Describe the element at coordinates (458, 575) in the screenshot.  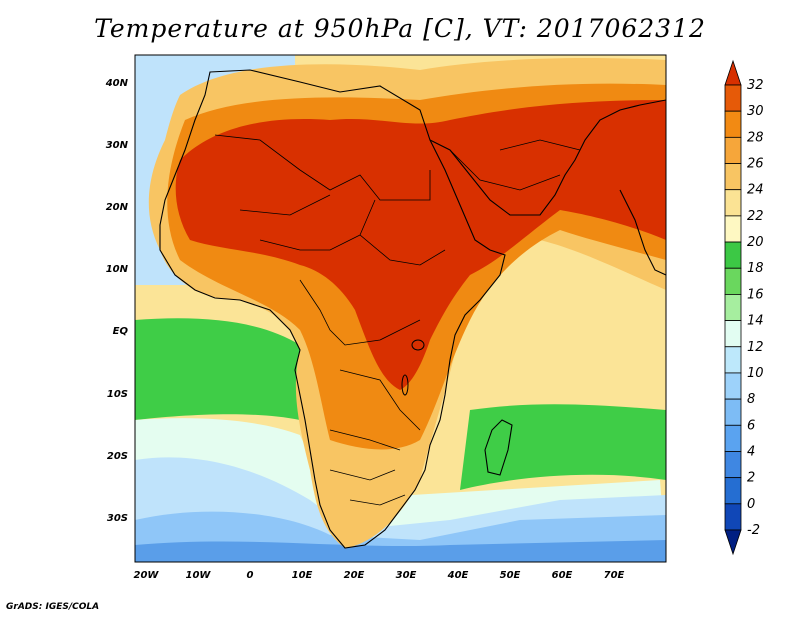
I see `lon-label: 40E` at that location.